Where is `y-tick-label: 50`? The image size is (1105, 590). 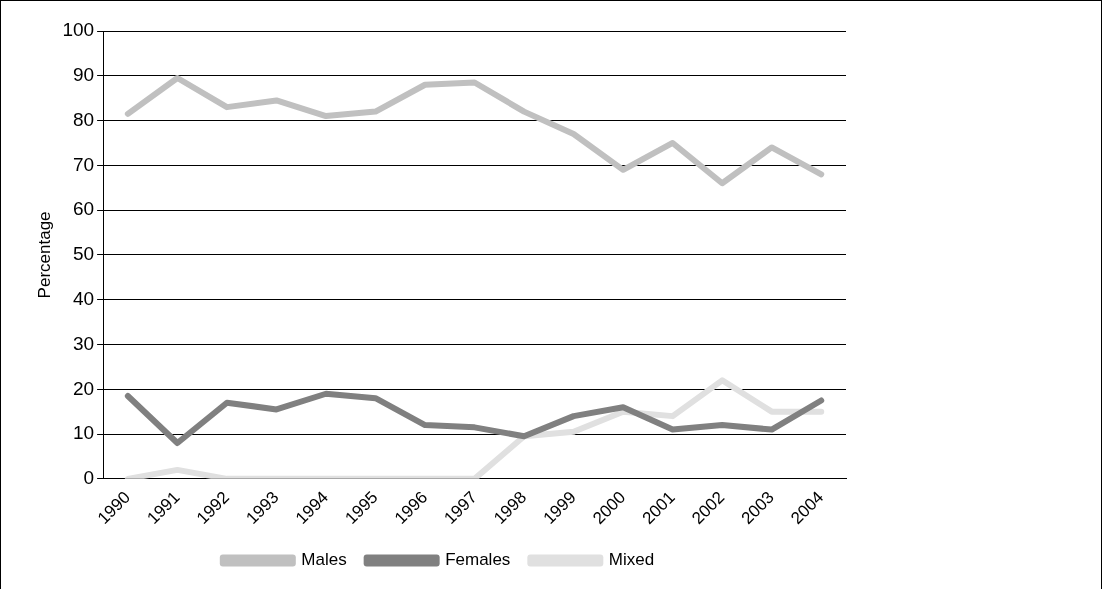 y-tick-label: 50 is located at coordinates (83, 254).